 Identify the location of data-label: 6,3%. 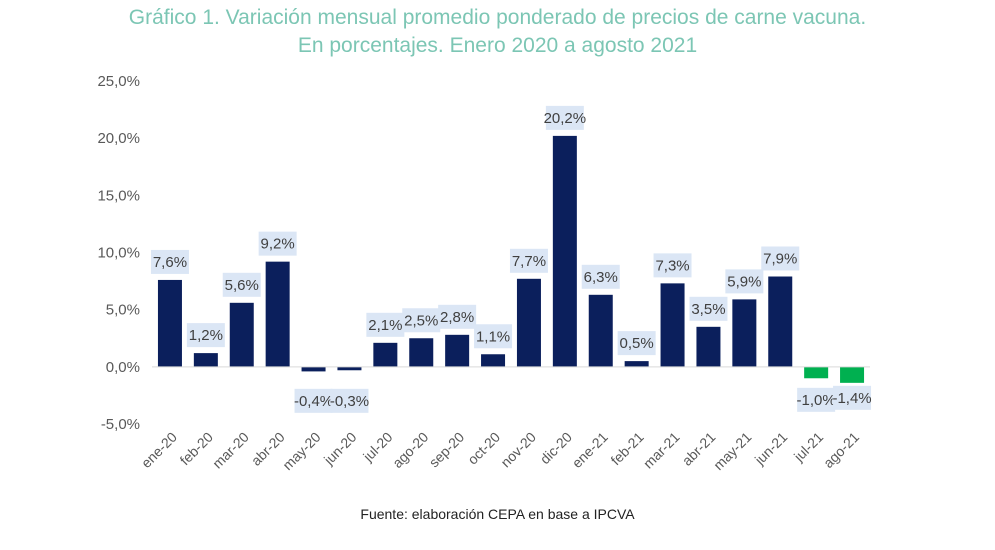
(601, 277).